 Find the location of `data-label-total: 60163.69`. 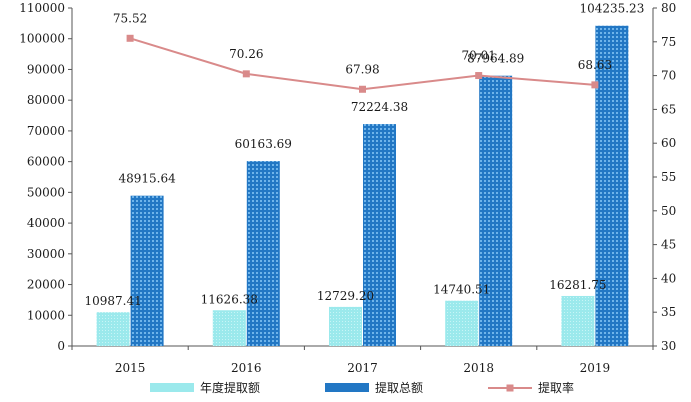

data-label-total: 60163.69 is located at coordinates (263, 144).